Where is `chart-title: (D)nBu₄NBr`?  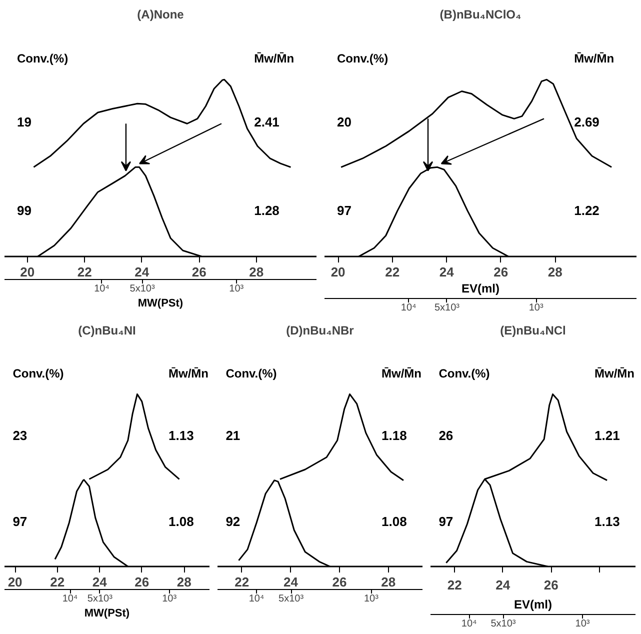
chart-title: (D)nBu₄NBr is located at coordinates (320, 331).